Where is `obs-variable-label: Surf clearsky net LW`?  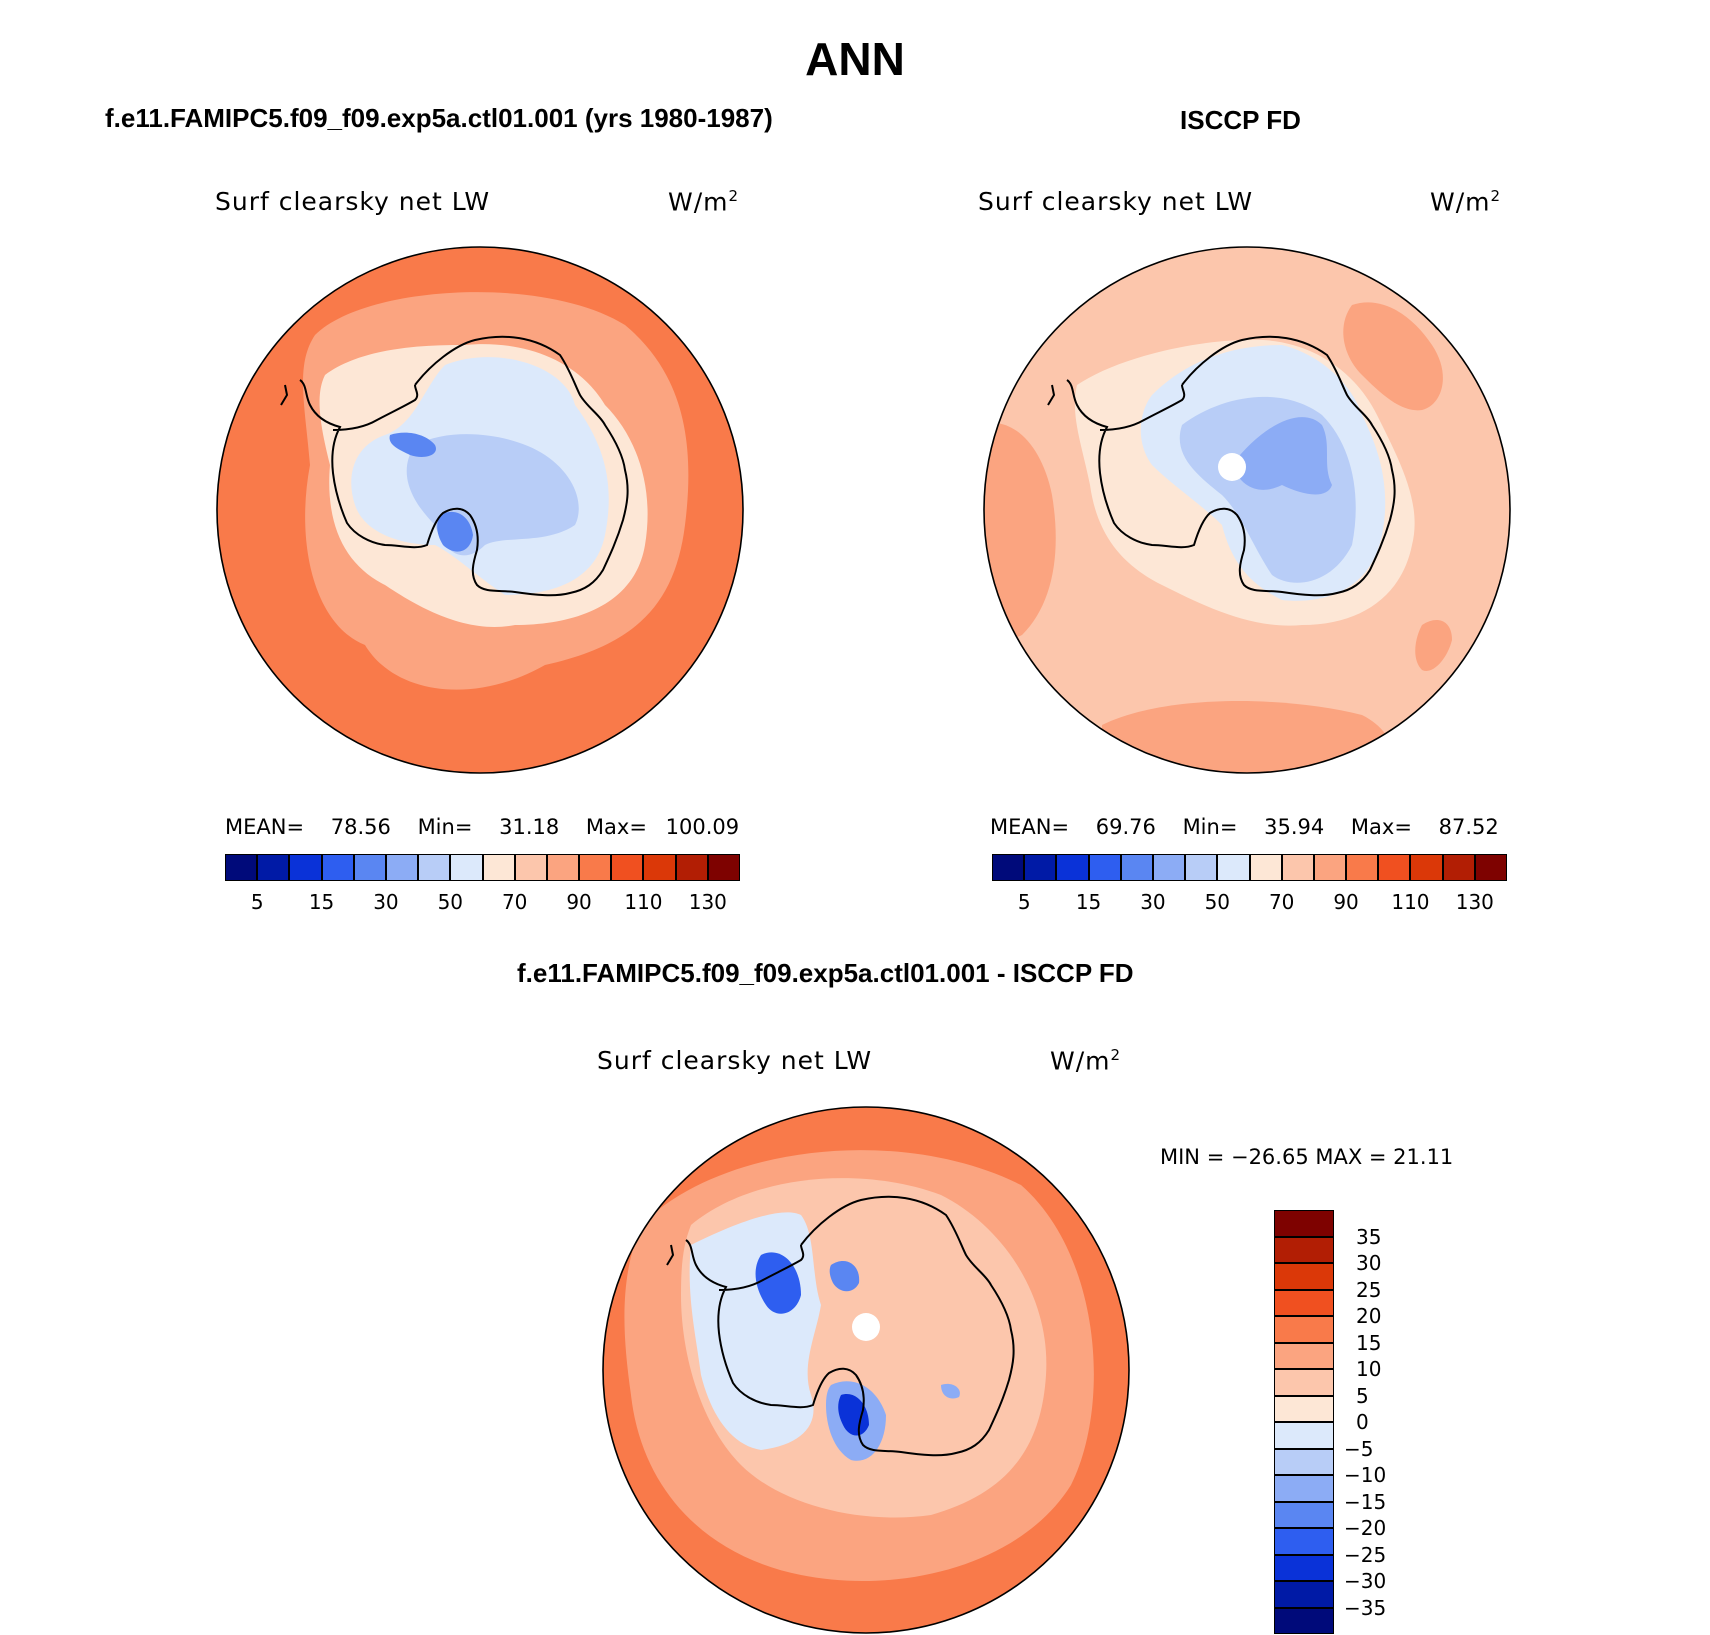 obs-variable-label: Surf clearsky net LW is located at coordinates (1116, 201).